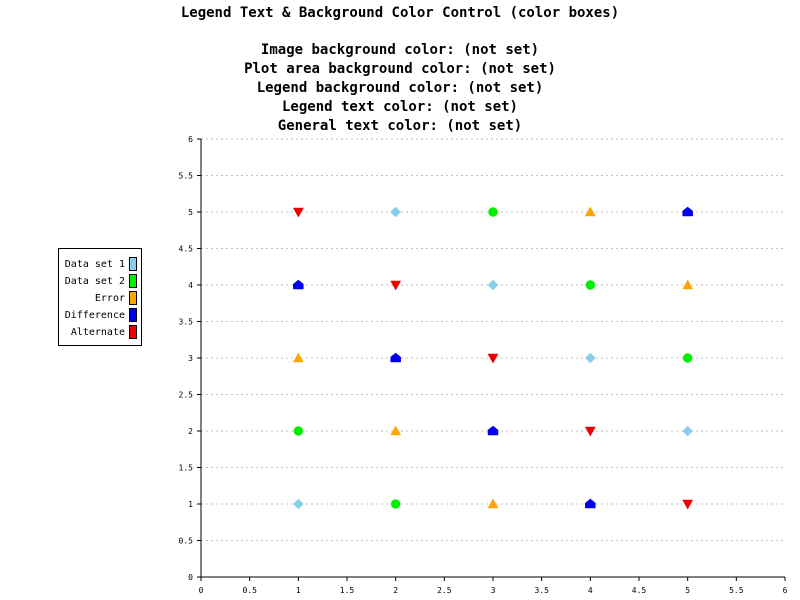  I want to click on x-tick-label: 2.5, so click(444, 590).